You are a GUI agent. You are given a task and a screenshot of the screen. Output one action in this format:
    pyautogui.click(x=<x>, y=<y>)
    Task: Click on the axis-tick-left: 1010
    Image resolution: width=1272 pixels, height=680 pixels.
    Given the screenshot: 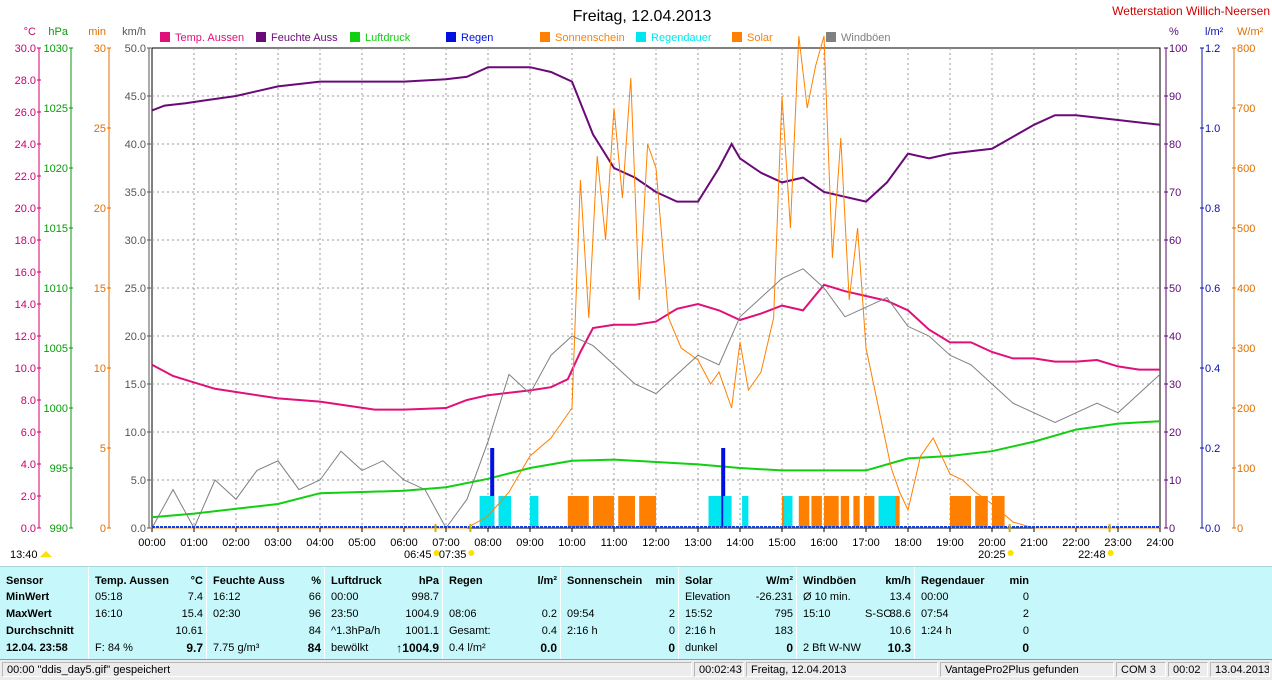 What is the action you would take?
    pyautogui.click(x=56, y=289)
    